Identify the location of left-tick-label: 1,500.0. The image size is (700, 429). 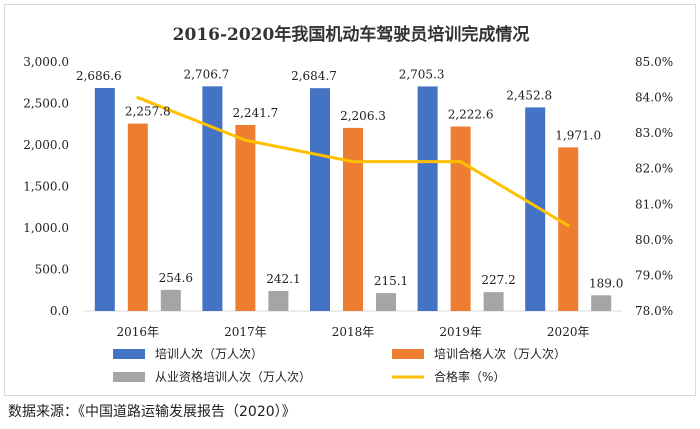
(46, 187).